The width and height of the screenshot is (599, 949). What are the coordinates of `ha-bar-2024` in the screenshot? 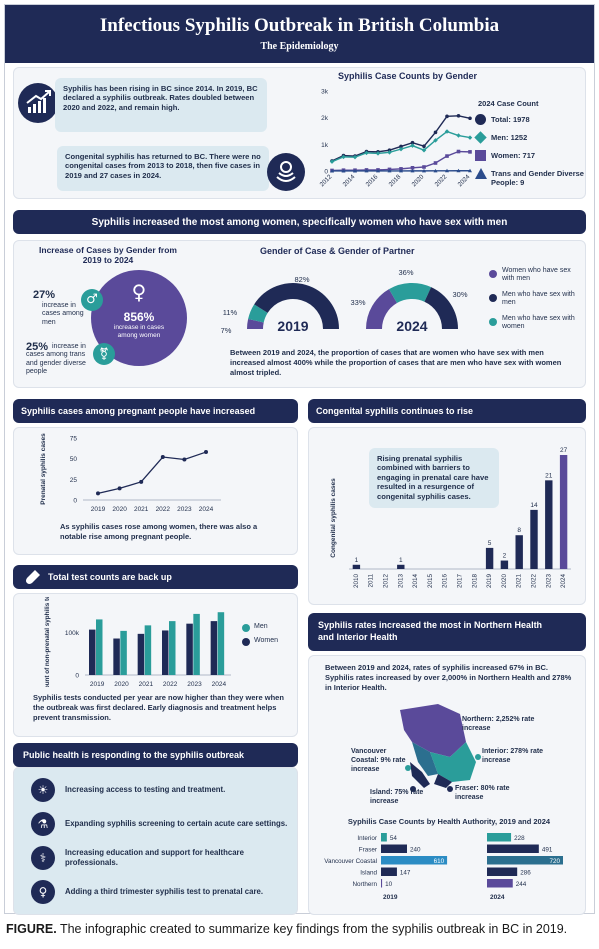 It's located at (525, 860).